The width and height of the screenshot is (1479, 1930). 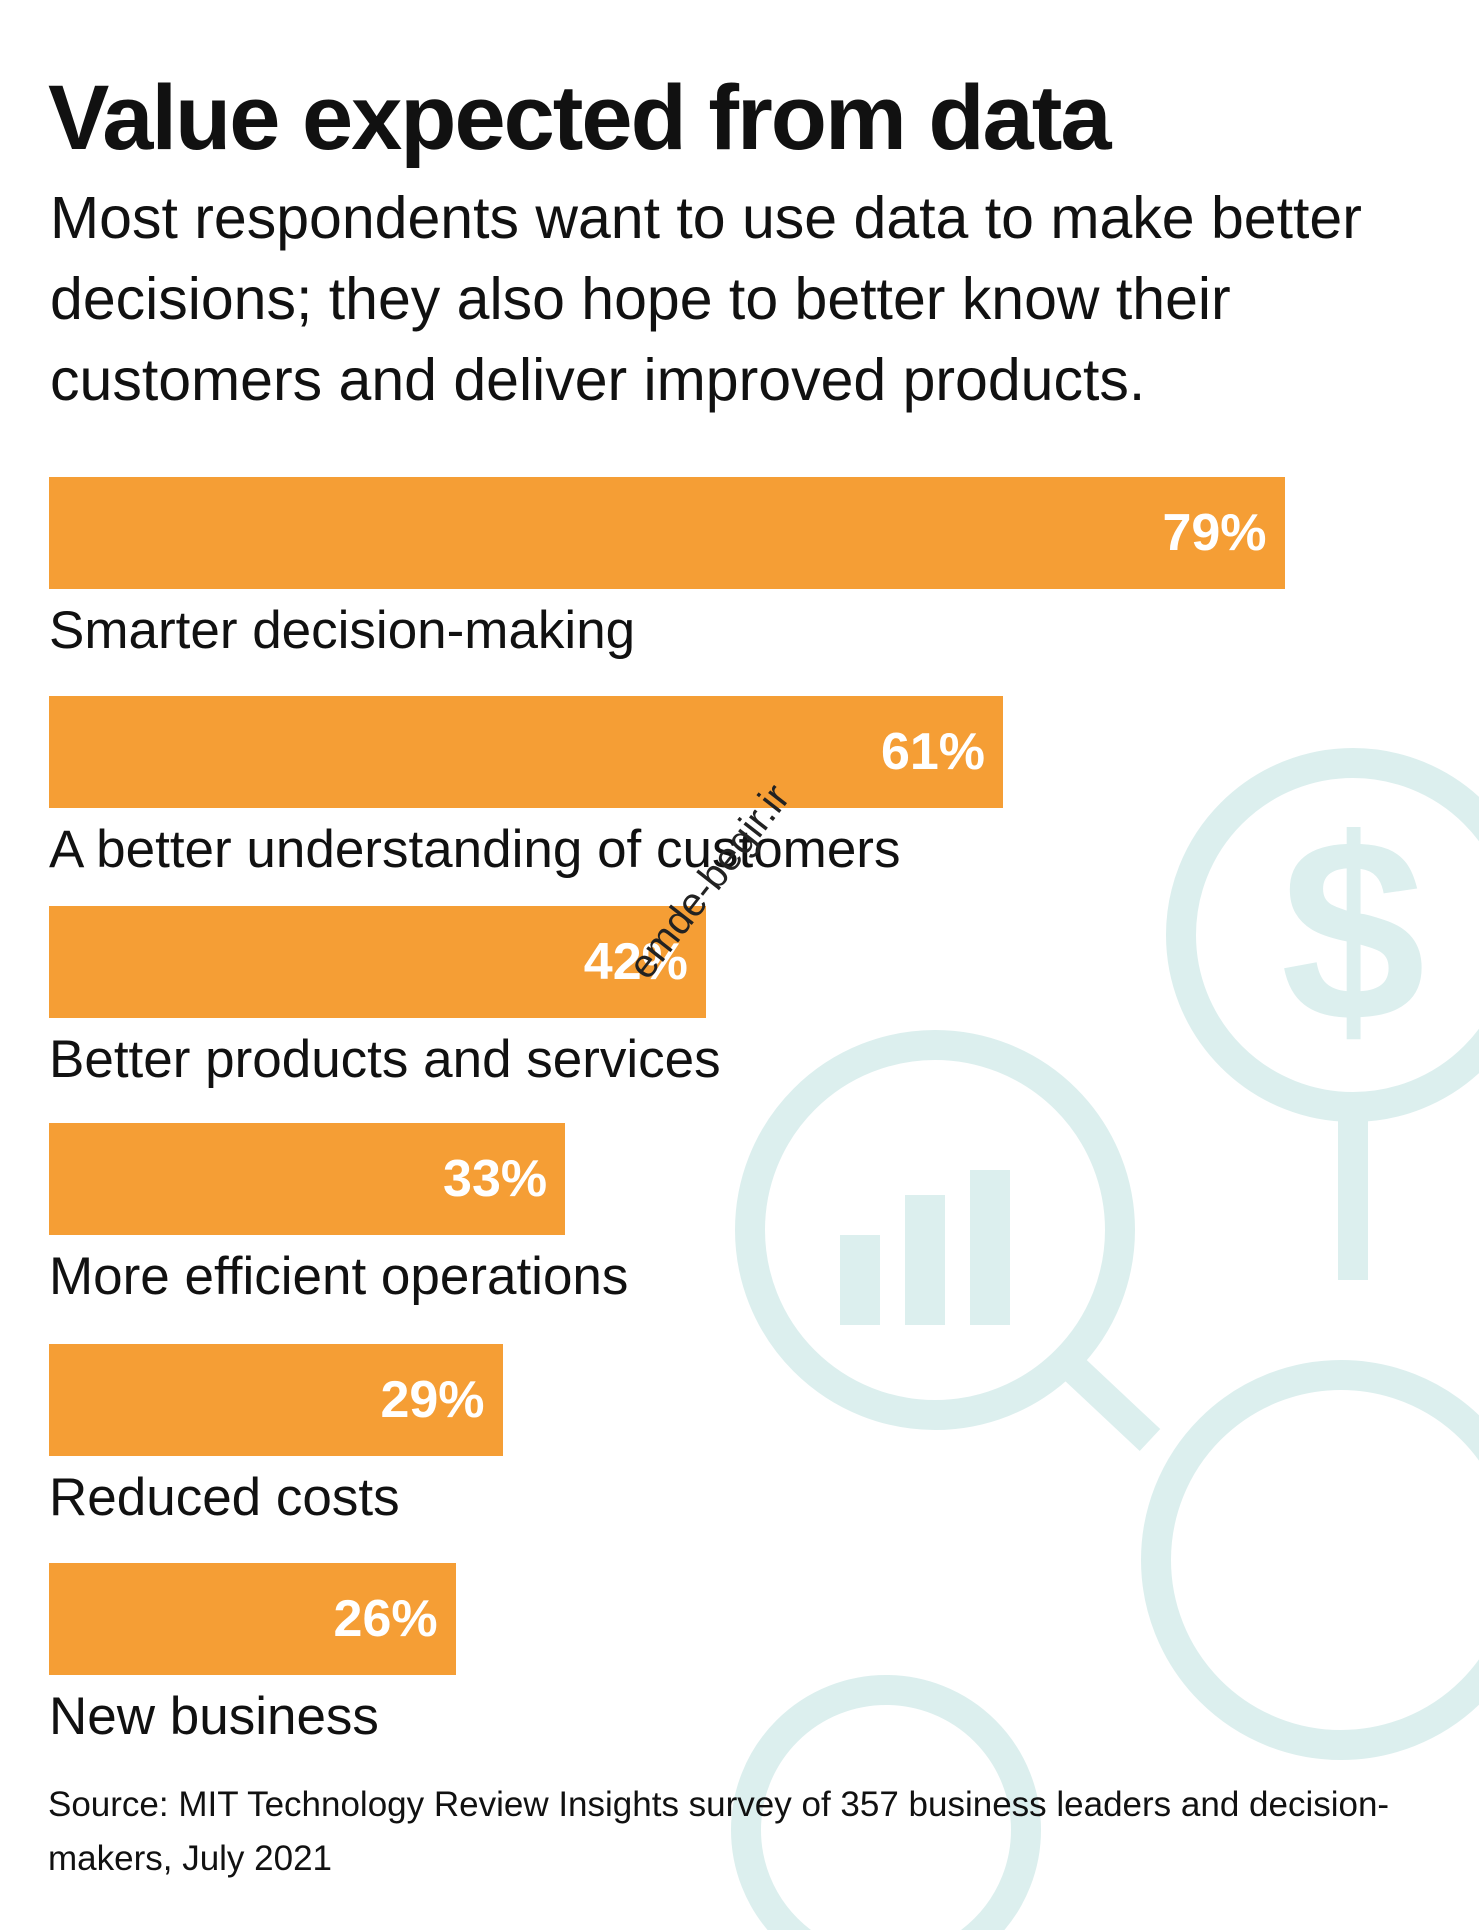 I want to click on category-label: New business, so click(x=214, y=1716).